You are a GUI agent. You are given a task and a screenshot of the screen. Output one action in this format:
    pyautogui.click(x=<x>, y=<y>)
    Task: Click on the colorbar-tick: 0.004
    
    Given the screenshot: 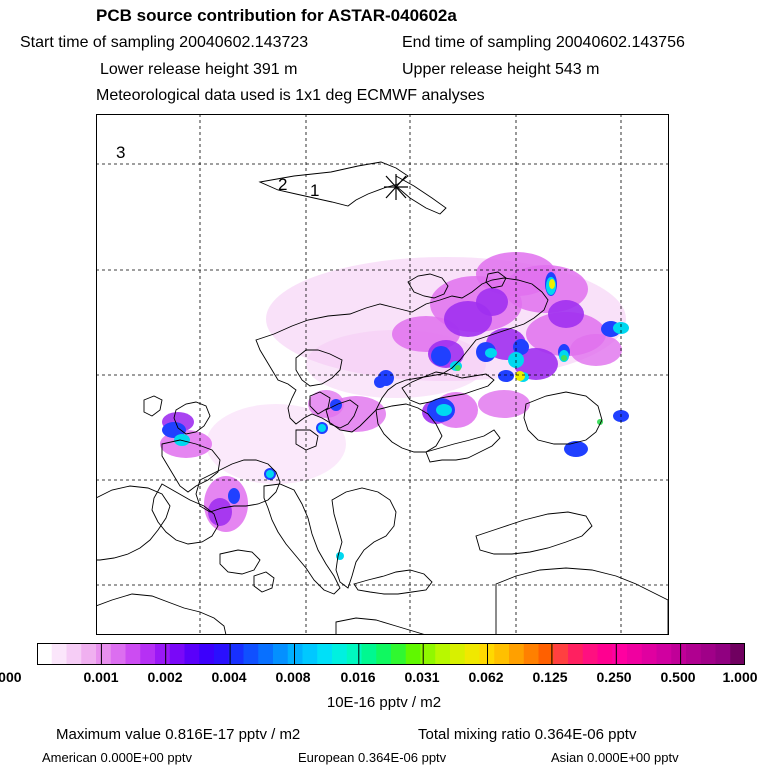 What is the action you would take?
    pyautogui.click(x=229, y=677)
    